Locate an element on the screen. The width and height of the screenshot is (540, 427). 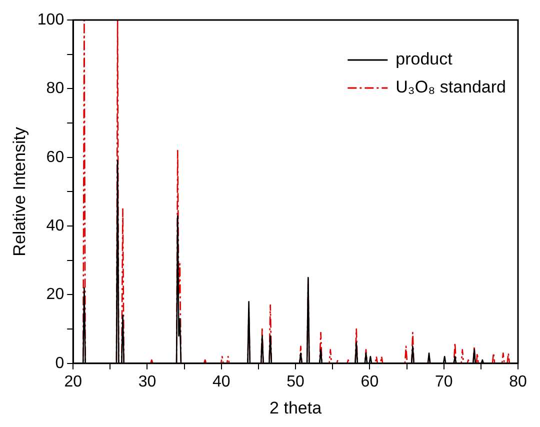
y-tick-label: 100 is located at coordinates (50, 19).